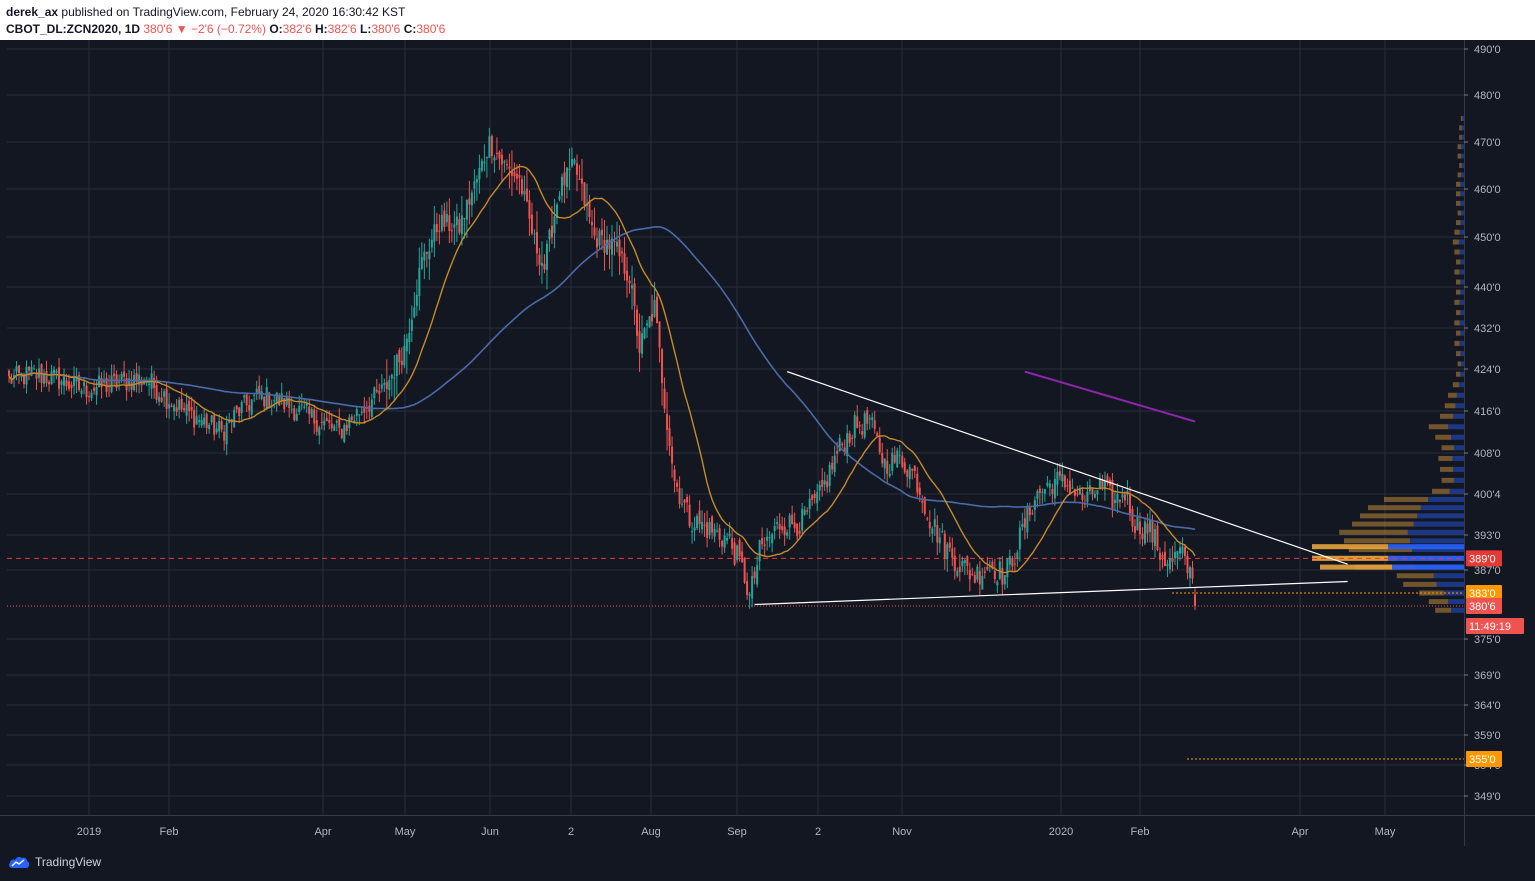 This screenshot has width=1535, height=881. Describe the element at coordinates (1495, 625) in the screenshot. I see `price-tag-countdown: 11:49:19` at that location.